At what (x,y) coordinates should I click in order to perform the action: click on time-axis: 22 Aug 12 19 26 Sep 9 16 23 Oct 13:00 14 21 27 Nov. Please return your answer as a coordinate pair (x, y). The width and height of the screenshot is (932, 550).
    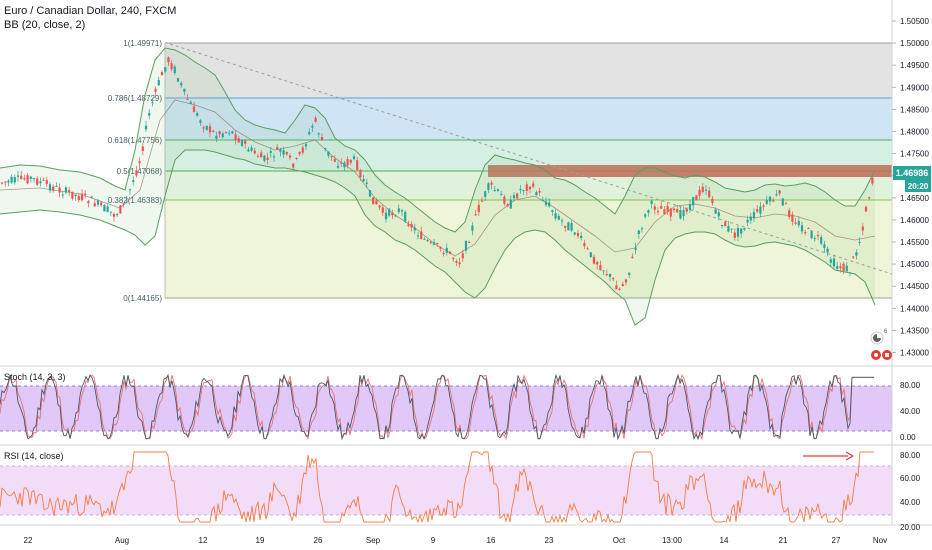
    Looking at the image, I should click on (456, 540).